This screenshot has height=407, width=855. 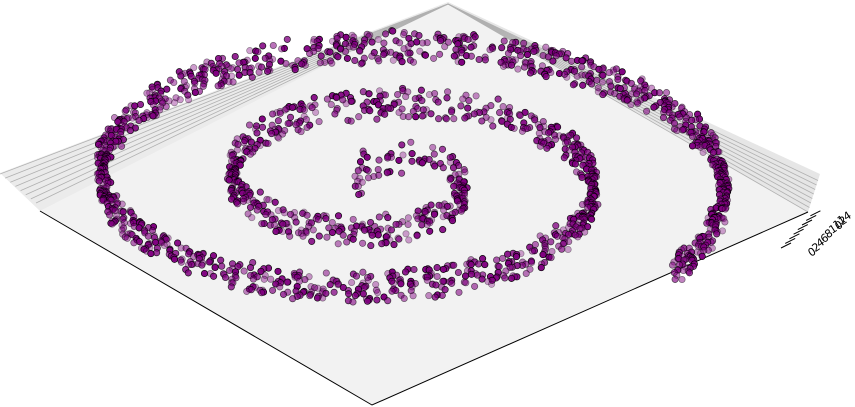 I want to click on z-tick-mark, so click(x=798, y=231).